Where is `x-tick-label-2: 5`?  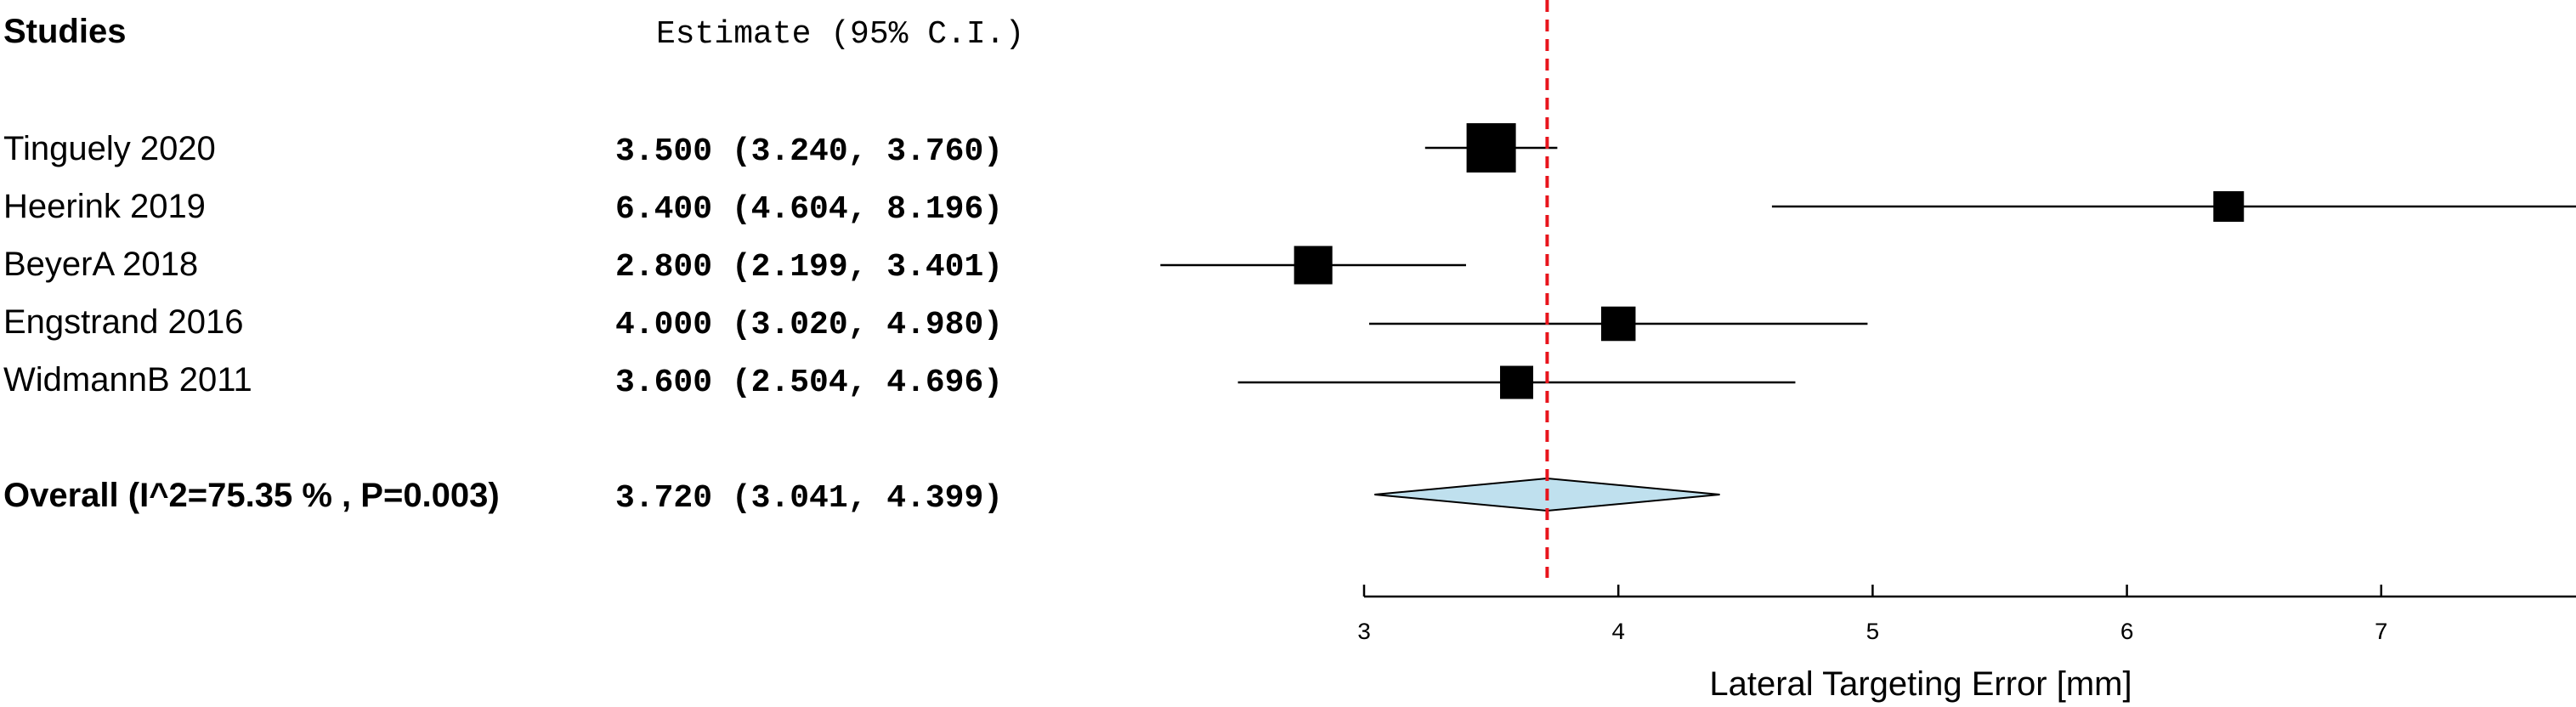 x-tick-label-2: 5 is located at coordinates (1872, 633).